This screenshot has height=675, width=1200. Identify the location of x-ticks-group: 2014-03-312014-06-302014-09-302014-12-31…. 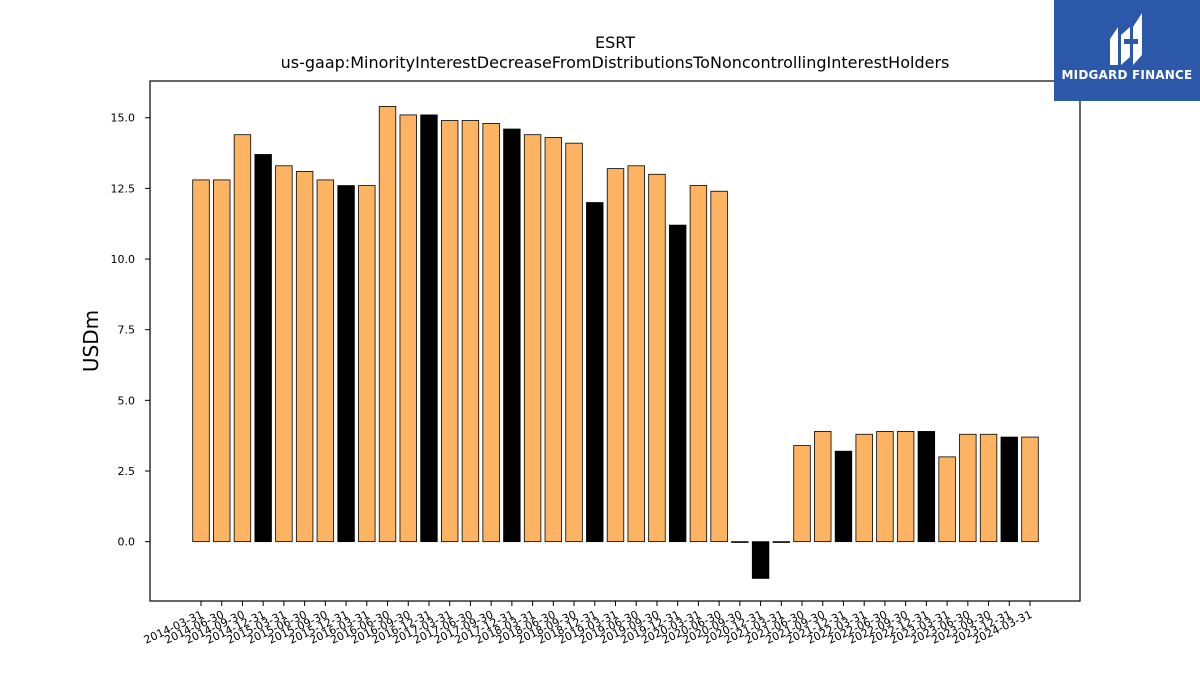
(588, 624).